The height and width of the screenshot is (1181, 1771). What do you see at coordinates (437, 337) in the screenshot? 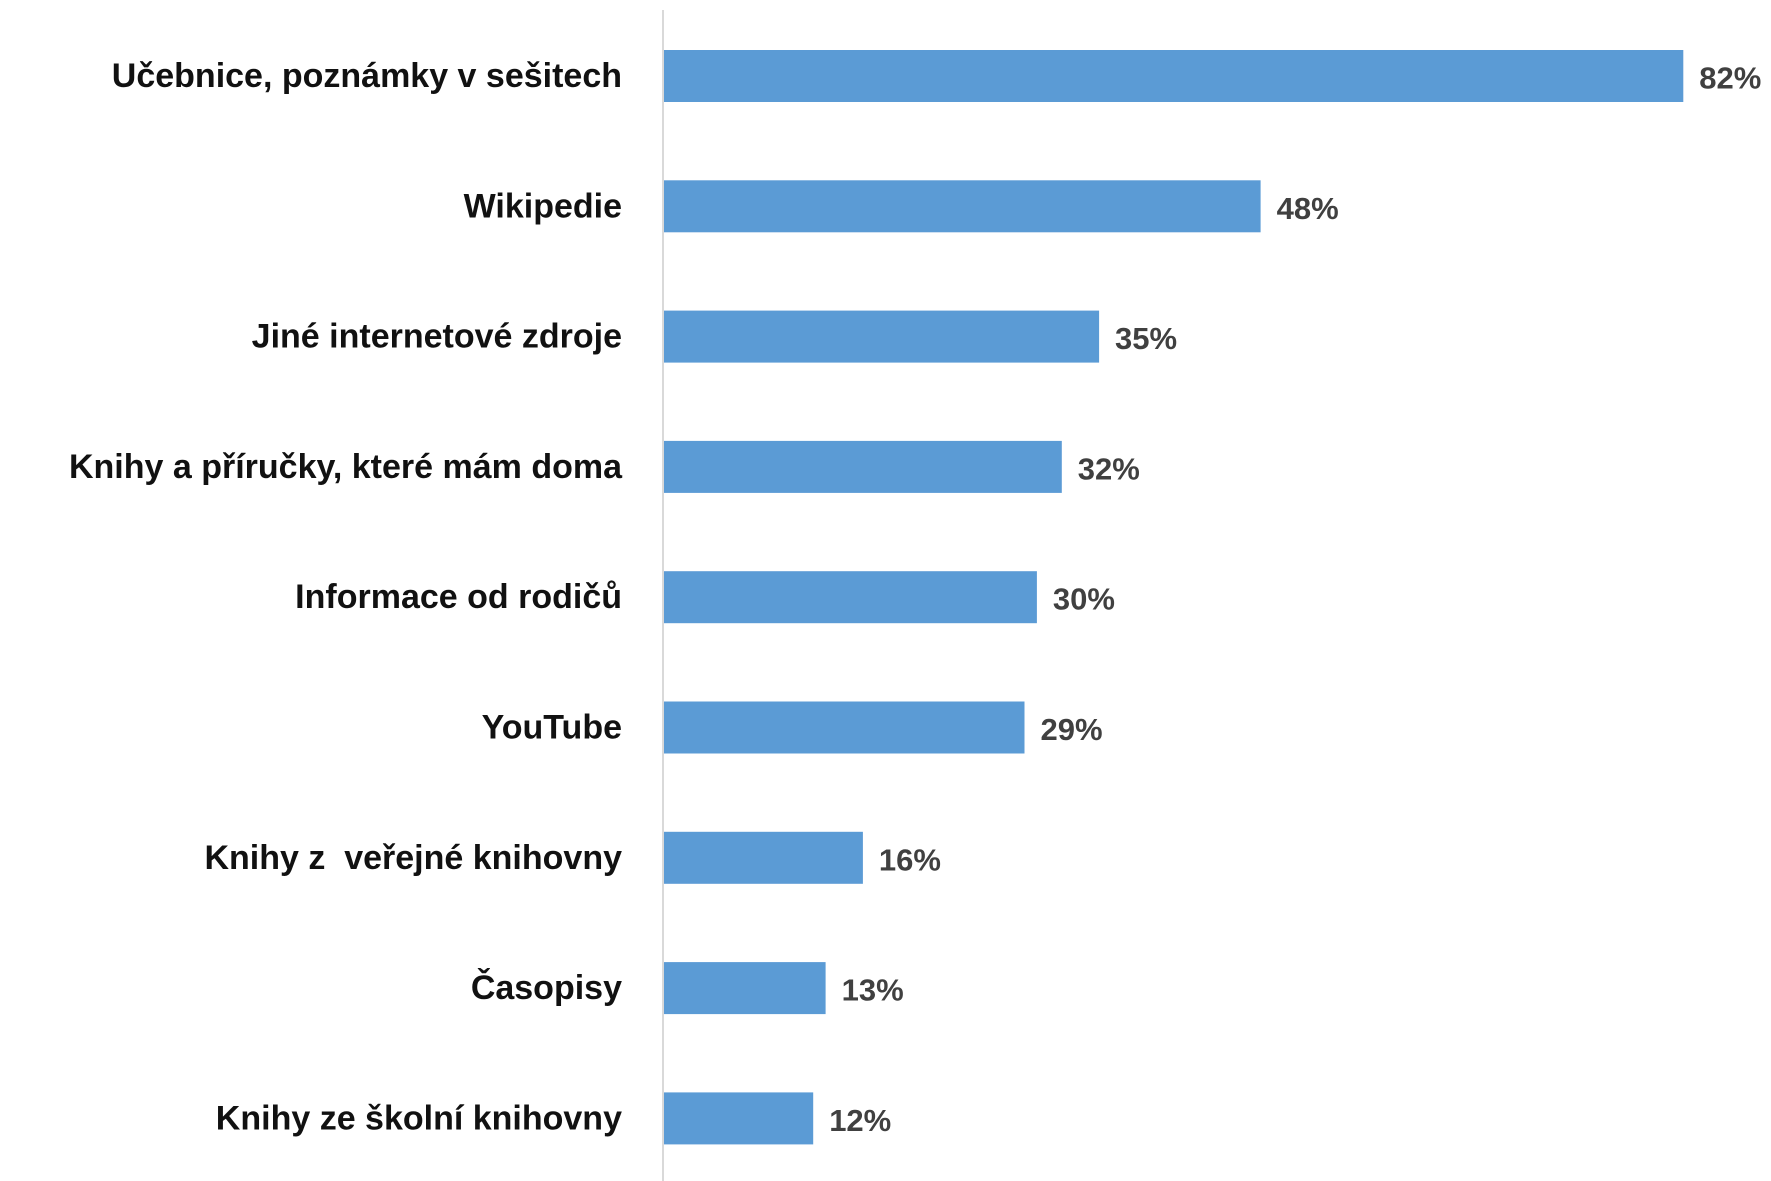
I see `category-label-2: Jiné internetové zdroje` at bounding box center [437, 337].